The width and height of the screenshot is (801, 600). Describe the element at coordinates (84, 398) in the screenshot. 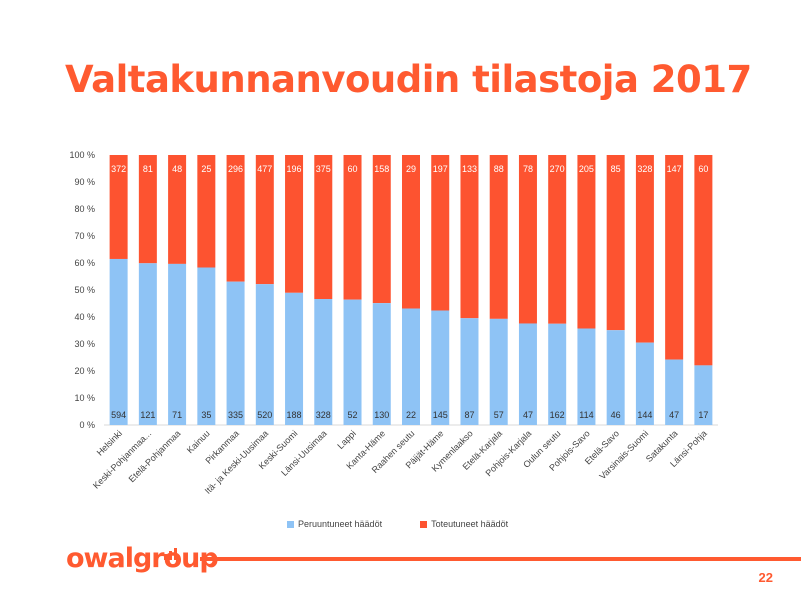

I see `y-tick-label: 10 %` at that location.